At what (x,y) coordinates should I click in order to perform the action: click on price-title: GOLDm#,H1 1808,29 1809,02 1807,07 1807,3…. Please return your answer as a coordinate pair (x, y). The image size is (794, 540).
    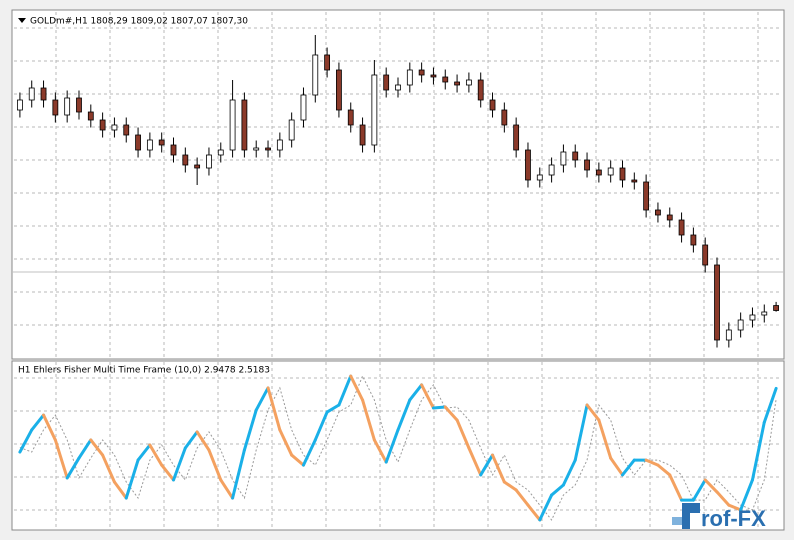
    Looking at the image, I should click on (139, 22).